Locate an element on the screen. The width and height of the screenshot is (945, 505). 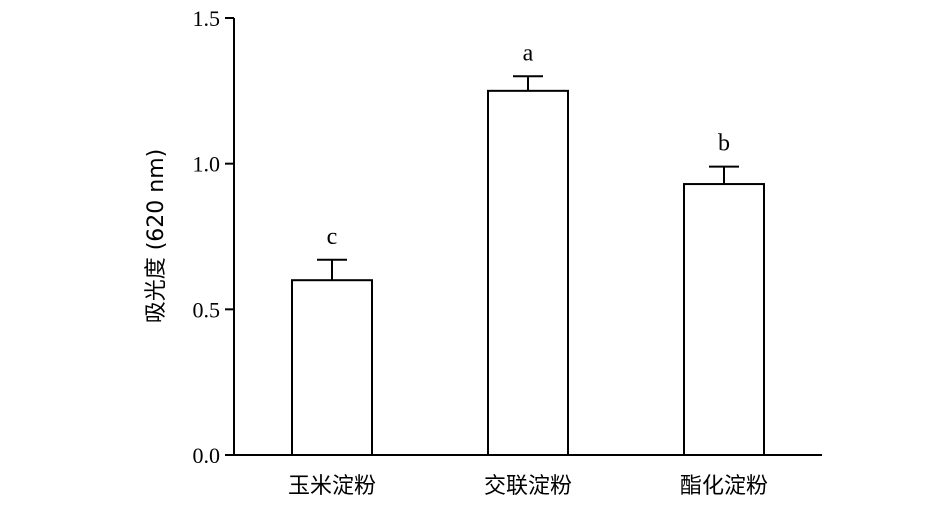
significance-letter: c is located at coordinates (332, 237).